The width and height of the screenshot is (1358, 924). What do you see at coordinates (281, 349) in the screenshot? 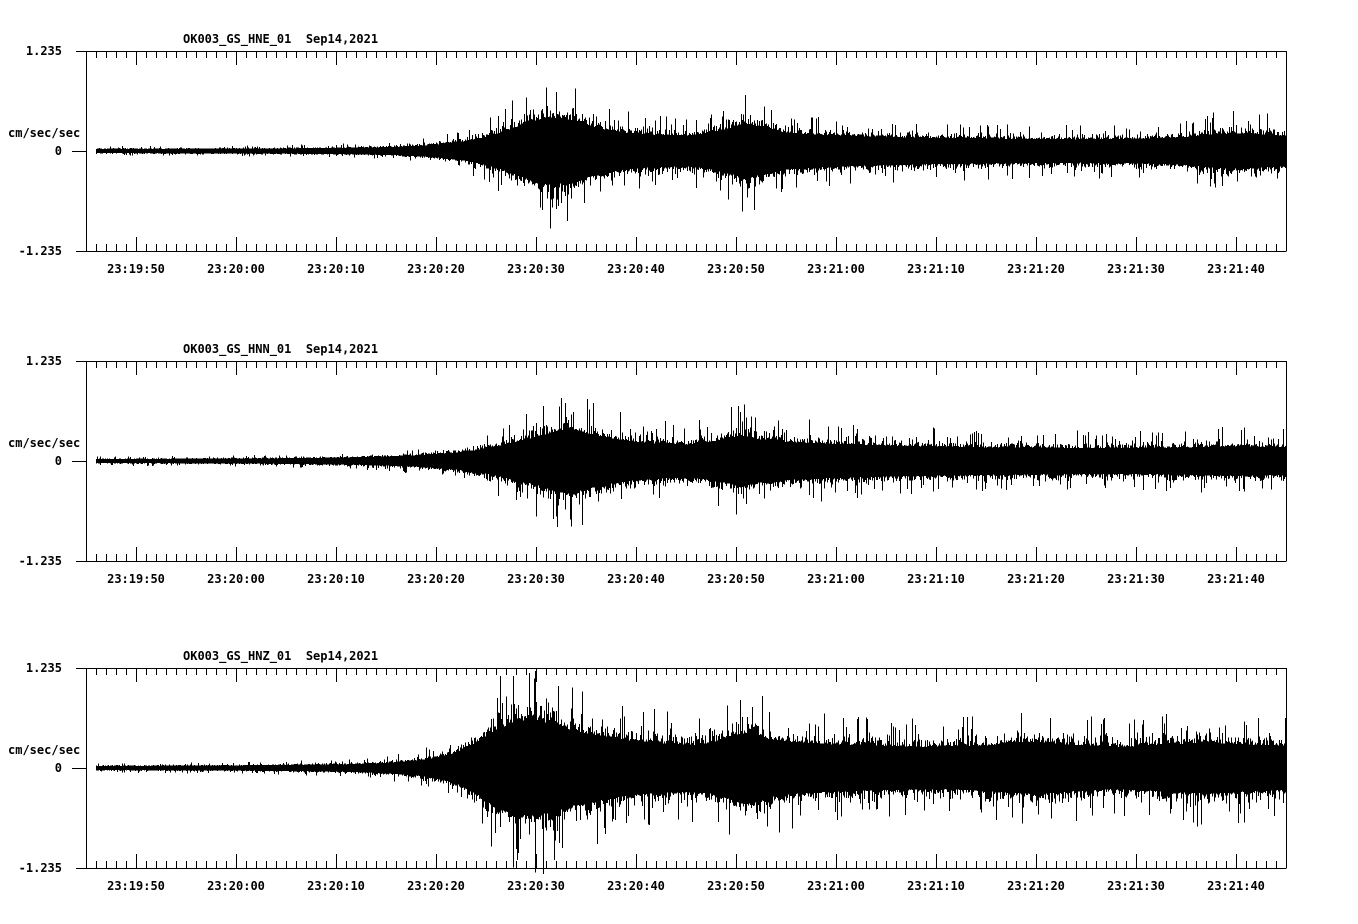
I see `panel-title-hnn: OK003_GS_HNN_01 Sep14,2021` at bounding box center [281, 349].